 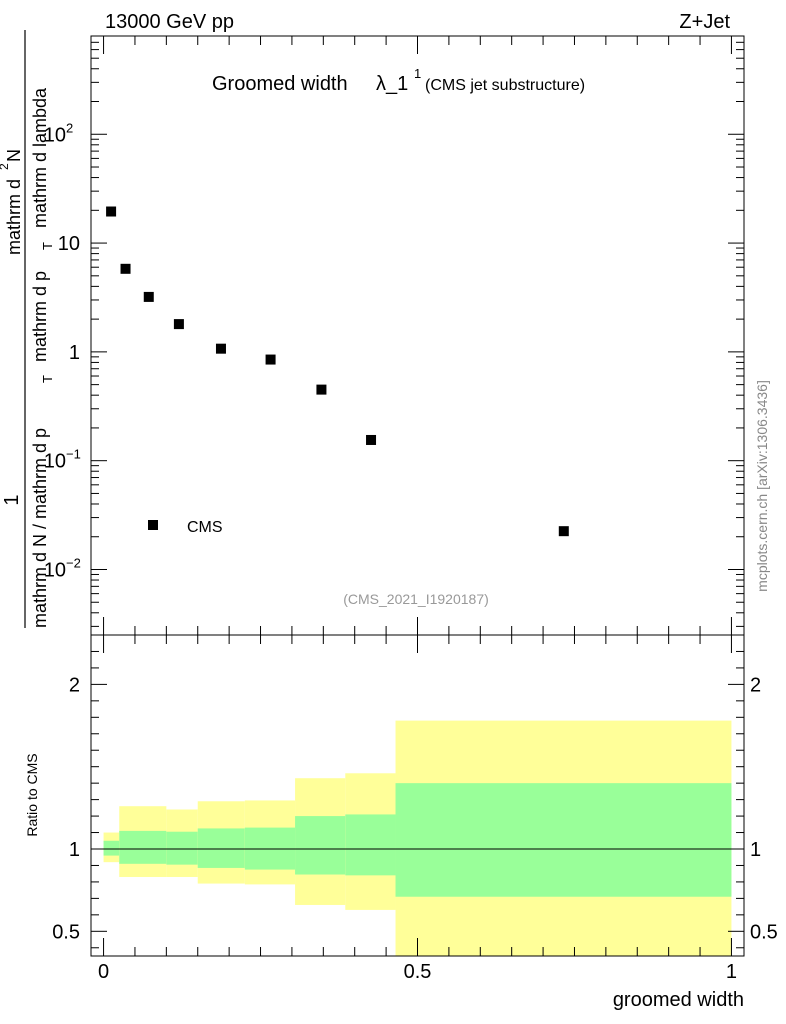 I want to click on x-tick-label: 0.5, so click(x=418, y=972).